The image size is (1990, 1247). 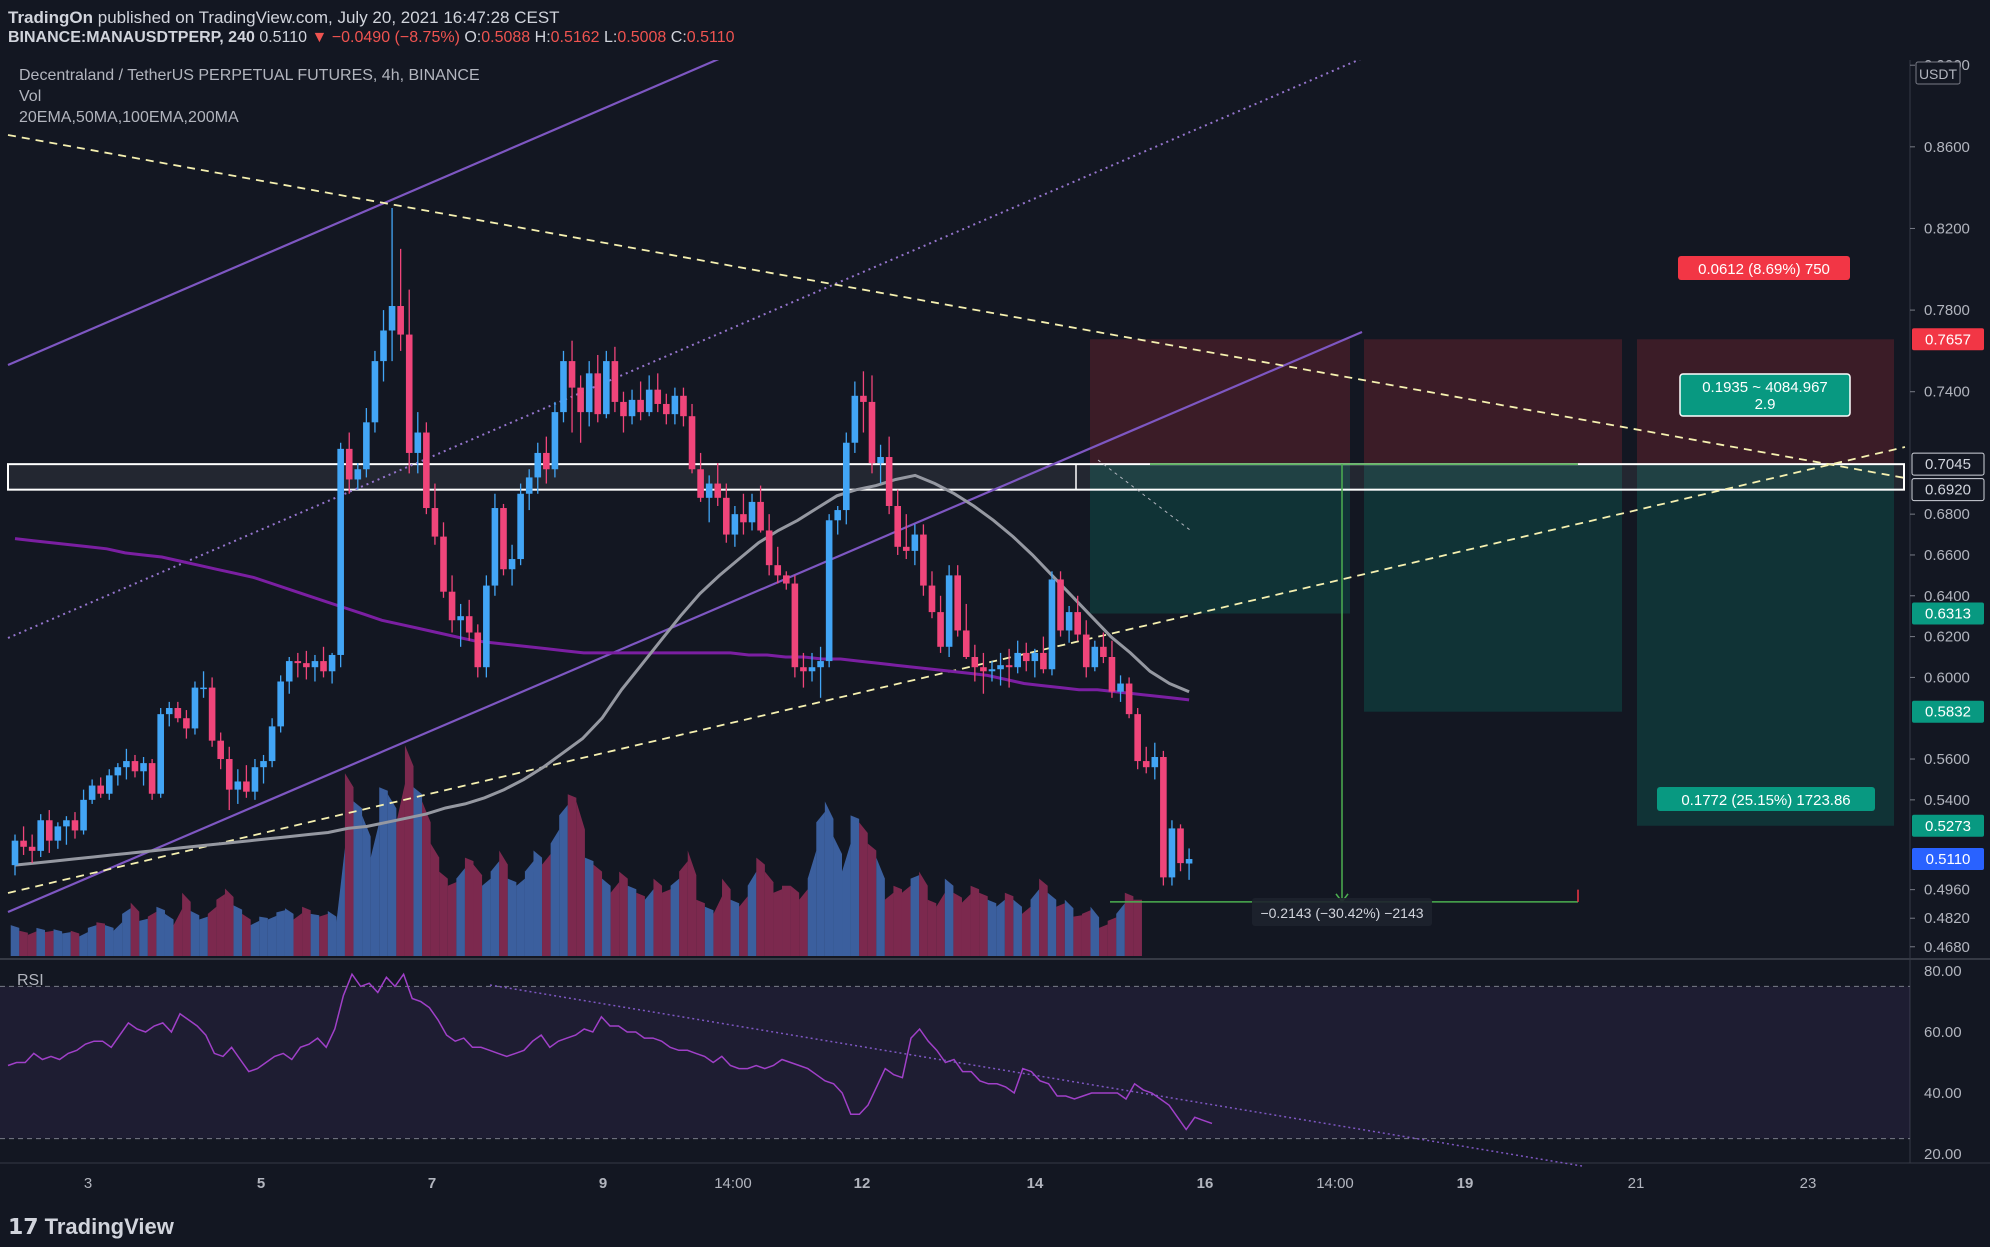 I want to click on time-tick-label: 14:00, so click(x=1335, y=1183).